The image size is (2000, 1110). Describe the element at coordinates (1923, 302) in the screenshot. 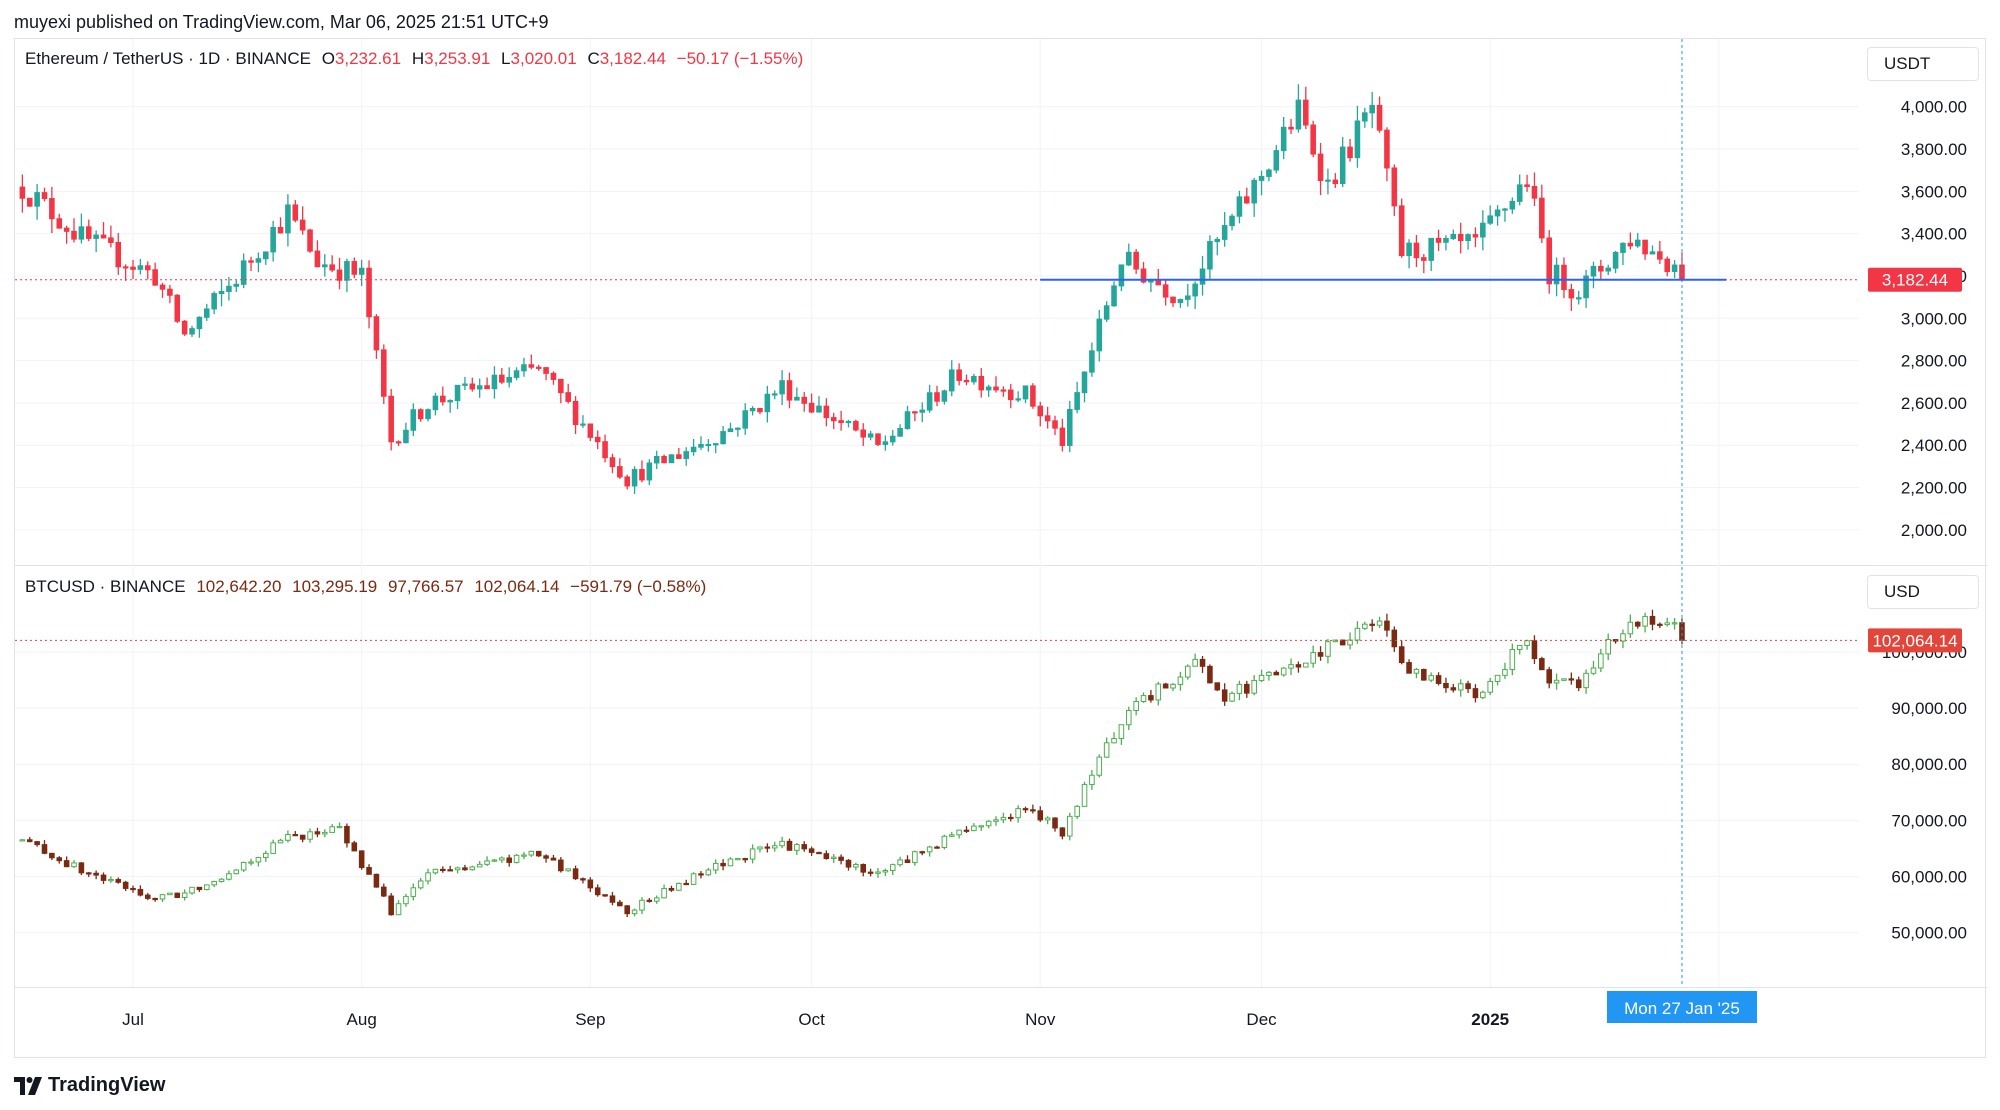

I see `eth-price-axis: USDT` at that location.